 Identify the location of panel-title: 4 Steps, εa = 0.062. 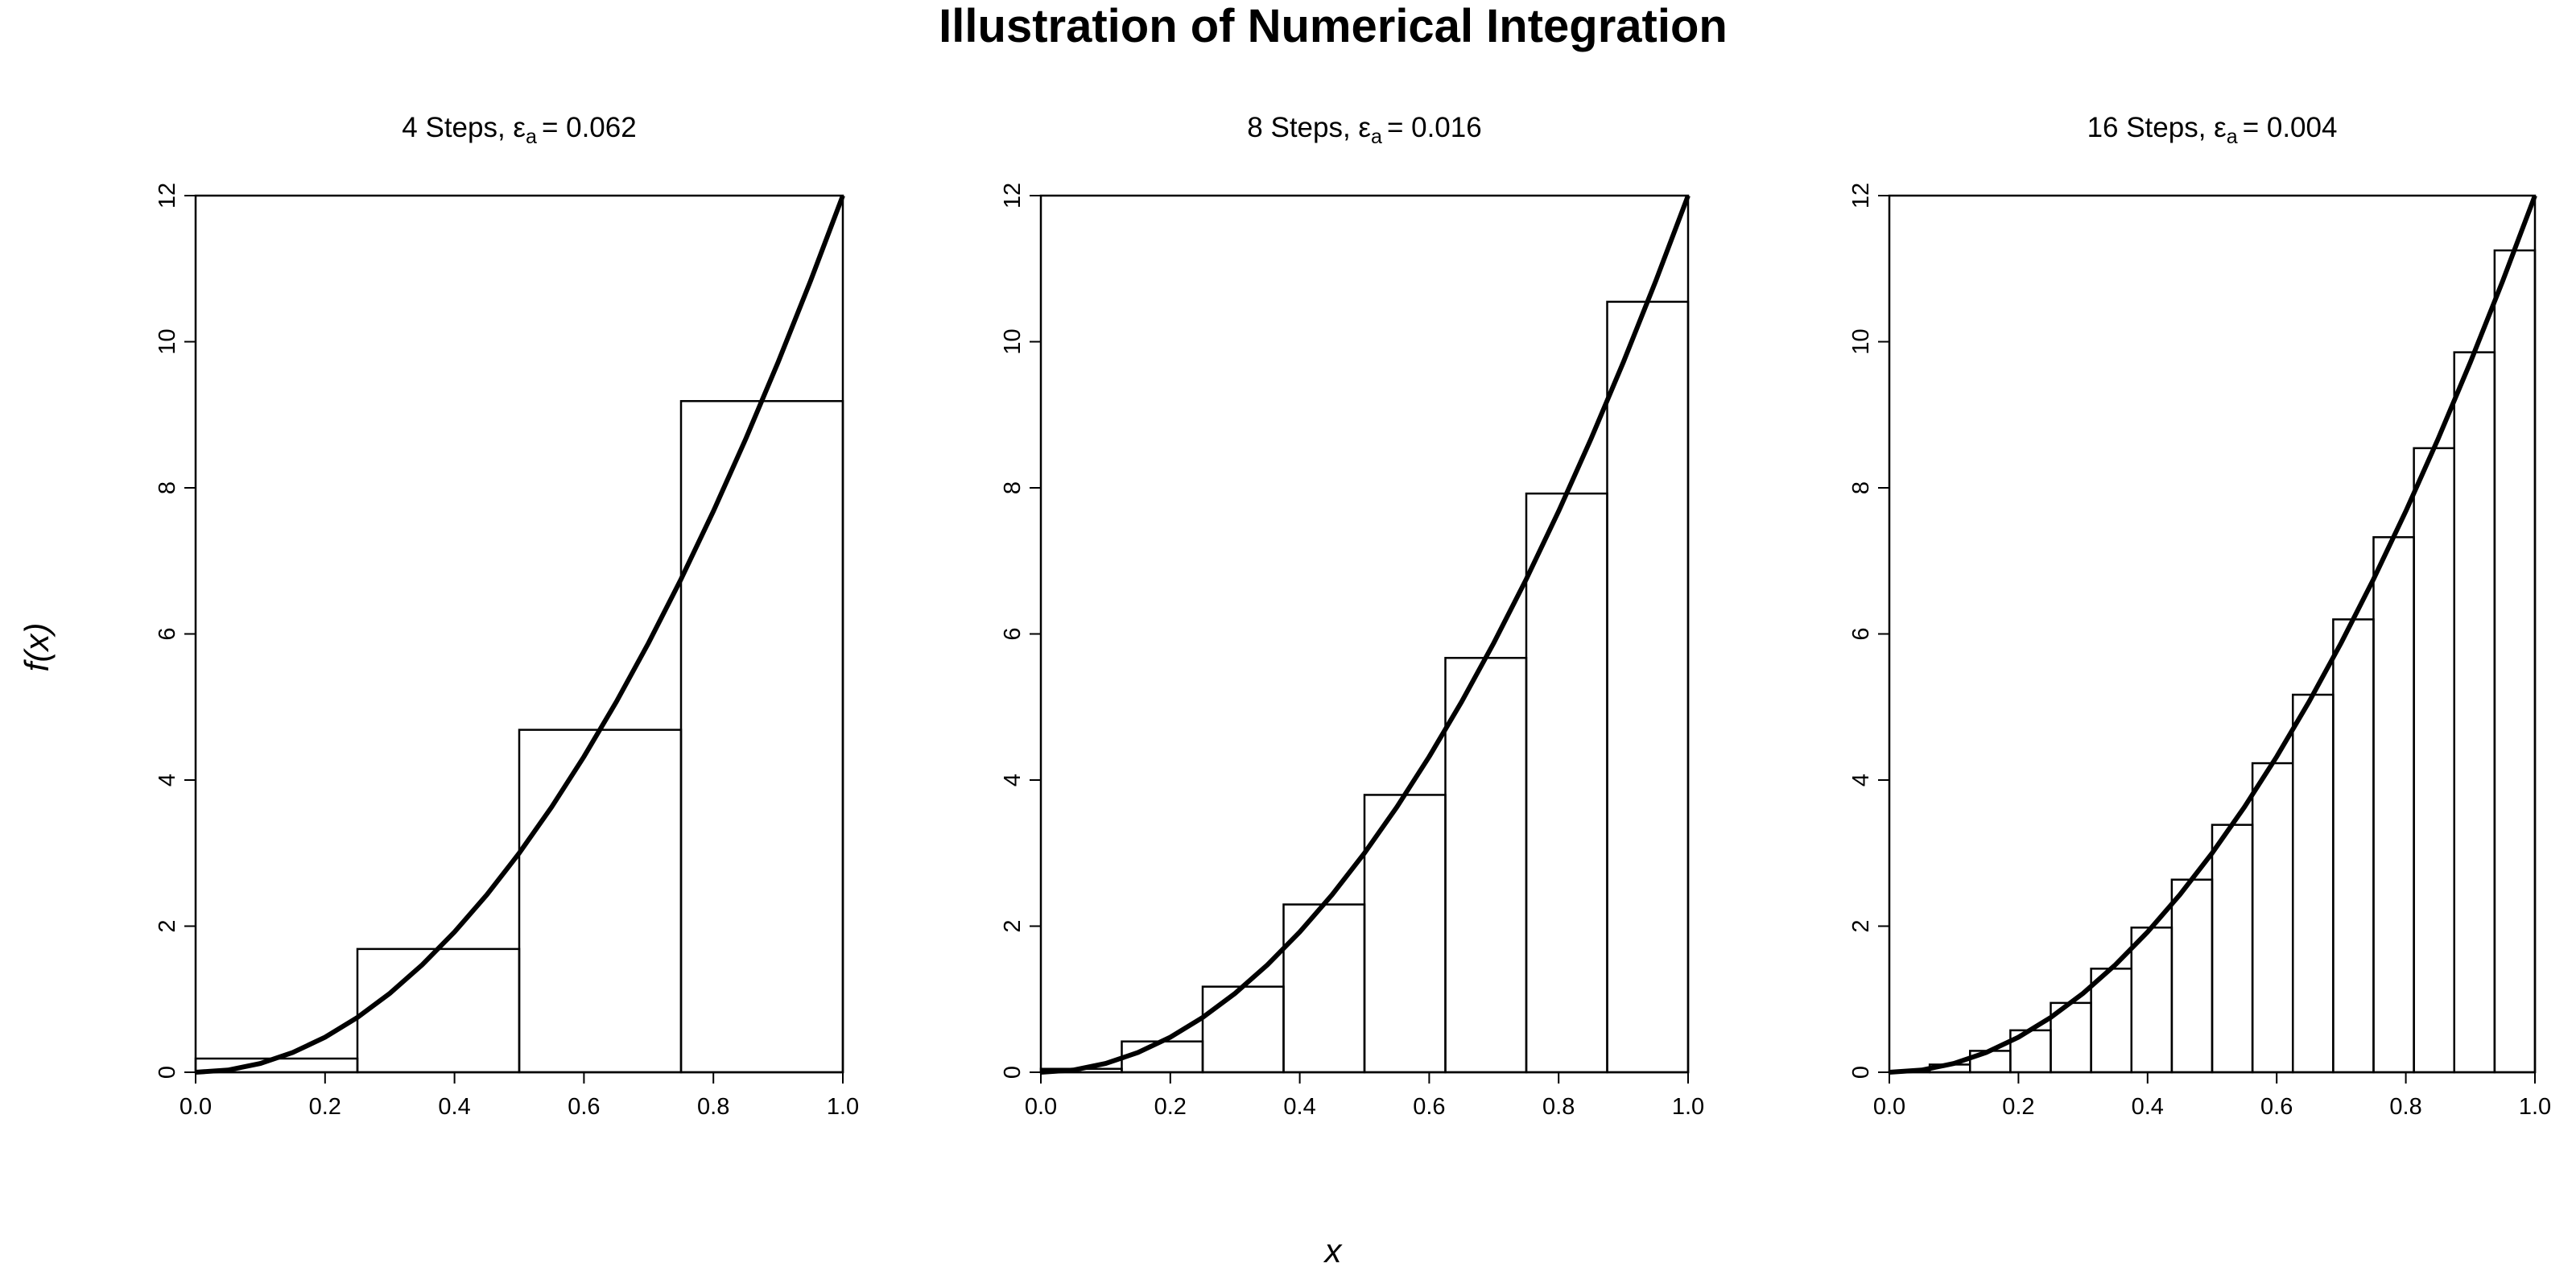
(519, 130).